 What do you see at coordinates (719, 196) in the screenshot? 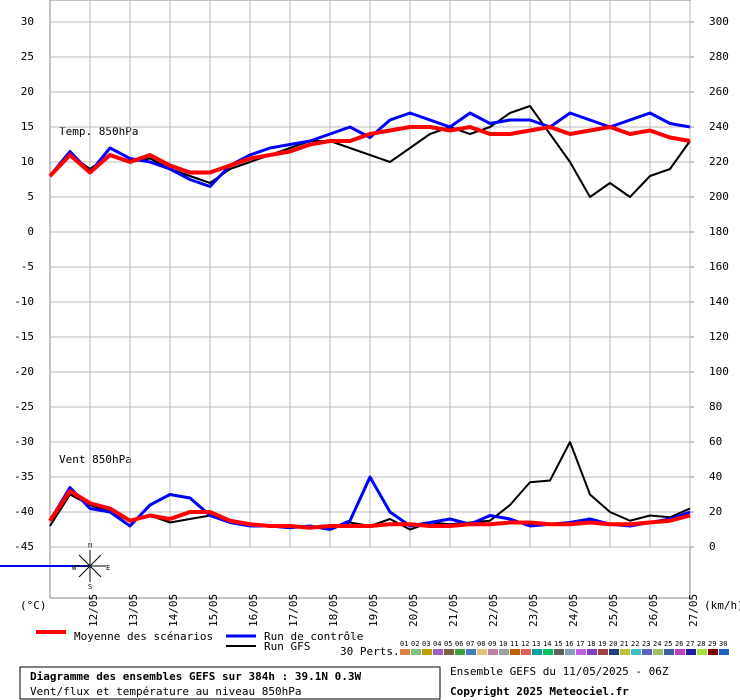
I see `y2-tick-label: 200` at bounding box center [719, 196].